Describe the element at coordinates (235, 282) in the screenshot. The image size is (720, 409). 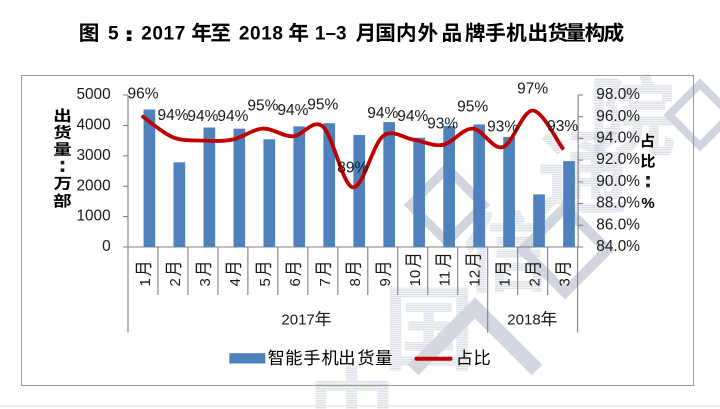
I see `svg-text: 4` at that location.